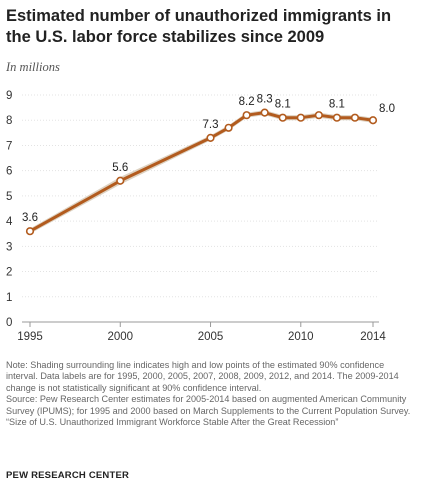 The image size is (421, 488). Describe the element at coordinates (9, 298) in the screenshot. I see `y-tick-label: 1` at that location.